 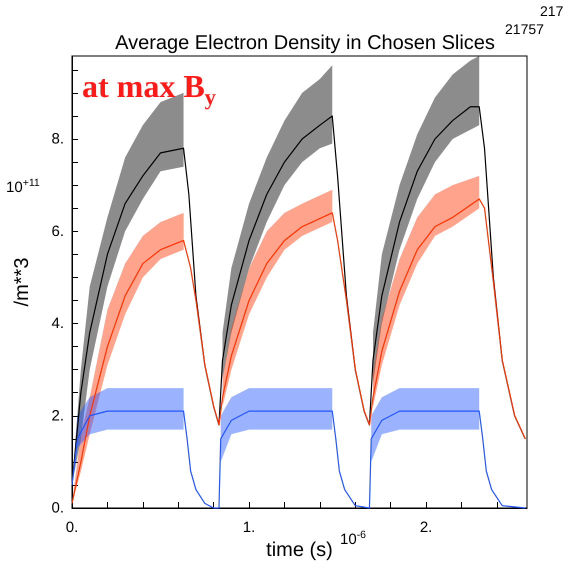 What do you see at coordinates (524, 29) in the screenshot?
I see `text: 21757` at bounding box center [524, 29].